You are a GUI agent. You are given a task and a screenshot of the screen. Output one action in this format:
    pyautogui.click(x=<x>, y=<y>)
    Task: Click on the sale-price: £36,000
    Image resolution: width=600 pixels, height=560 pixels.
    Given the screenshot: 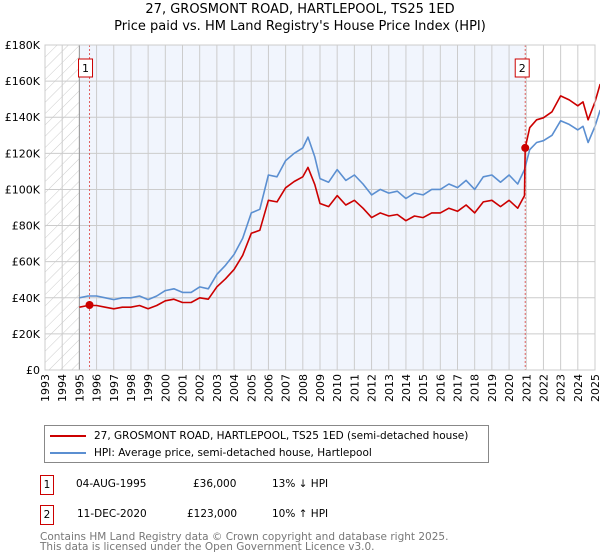 What is the action you would take?
    pyautogui.click(x=215, y=484)
    